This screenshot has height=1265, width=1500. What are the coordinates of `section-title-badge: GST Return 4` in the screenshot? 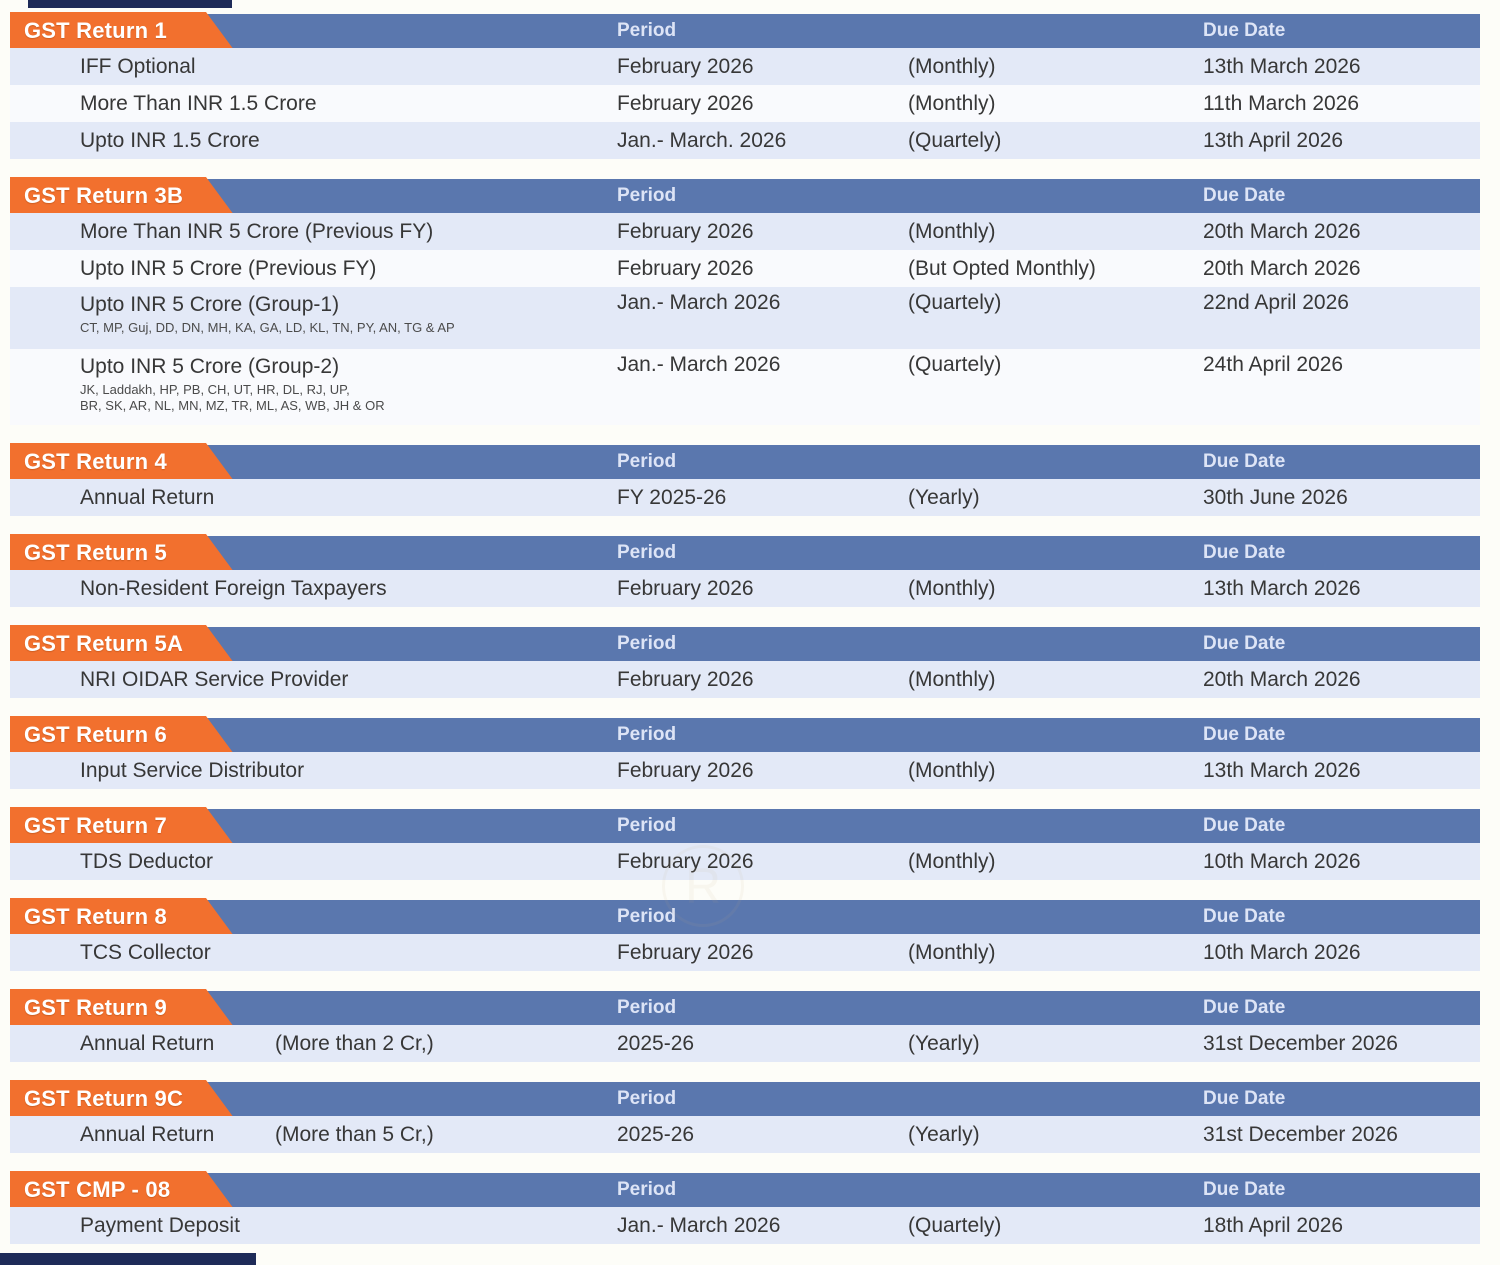 It's located at (122, 462).